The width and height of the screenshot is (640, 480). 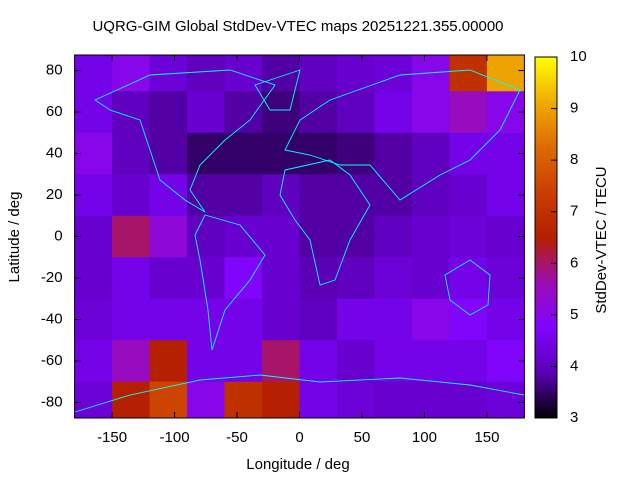 What do you see at coordinates (297, 464) in the screenshot?
I see `x-axis-label: Longitude / deg` at bounding box center [297, 464].